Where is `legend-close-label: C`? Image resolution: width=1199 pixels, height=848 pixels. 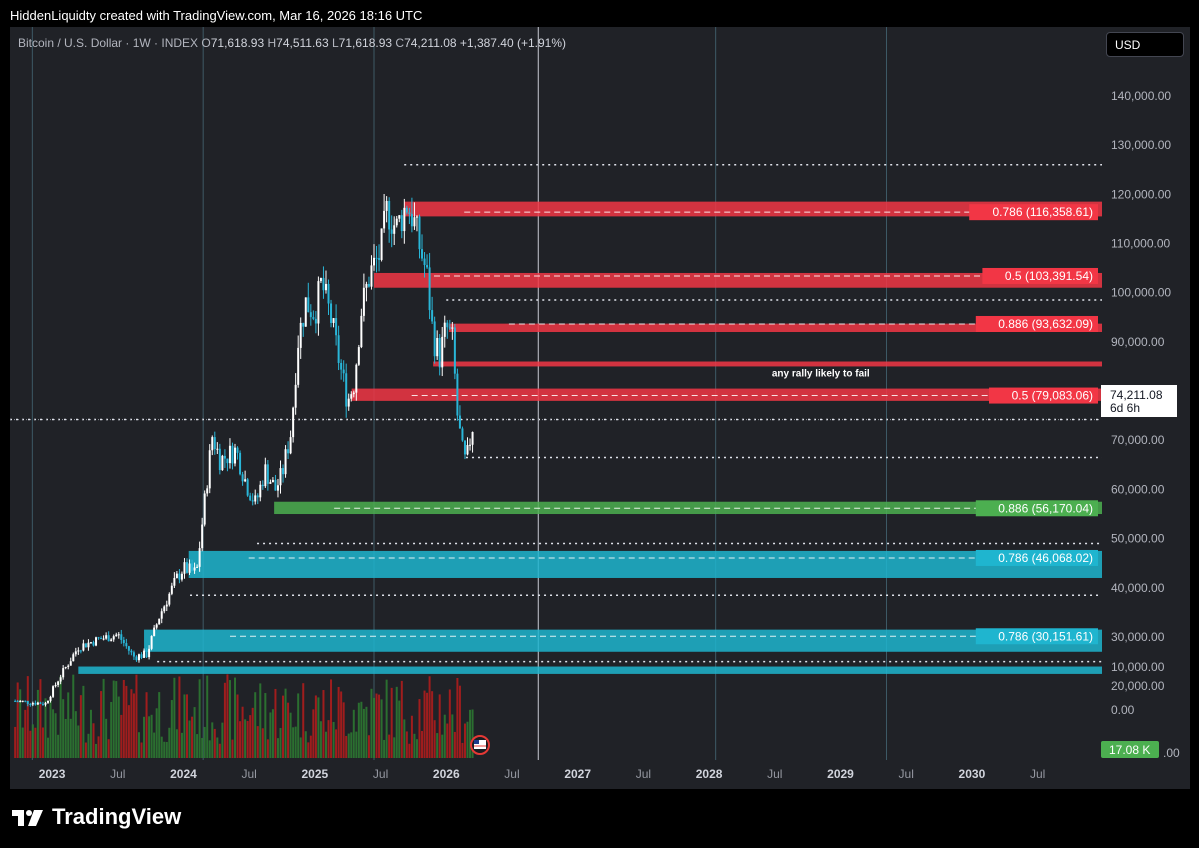
legend-close-label: C is located at coordinates (400, 43).